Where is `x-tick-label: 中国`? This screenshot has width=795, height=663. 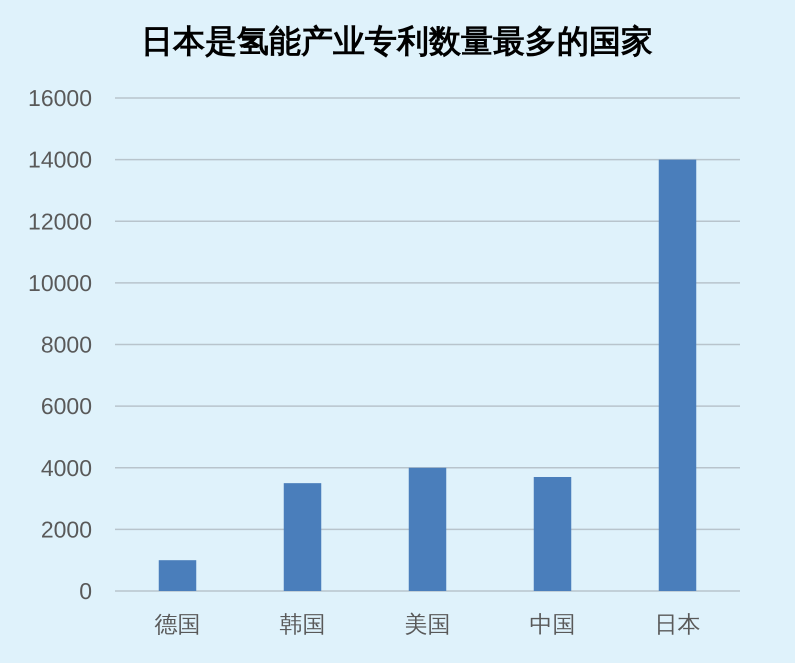 x-tick-label: 中国 is located at coordinates (553, 625).